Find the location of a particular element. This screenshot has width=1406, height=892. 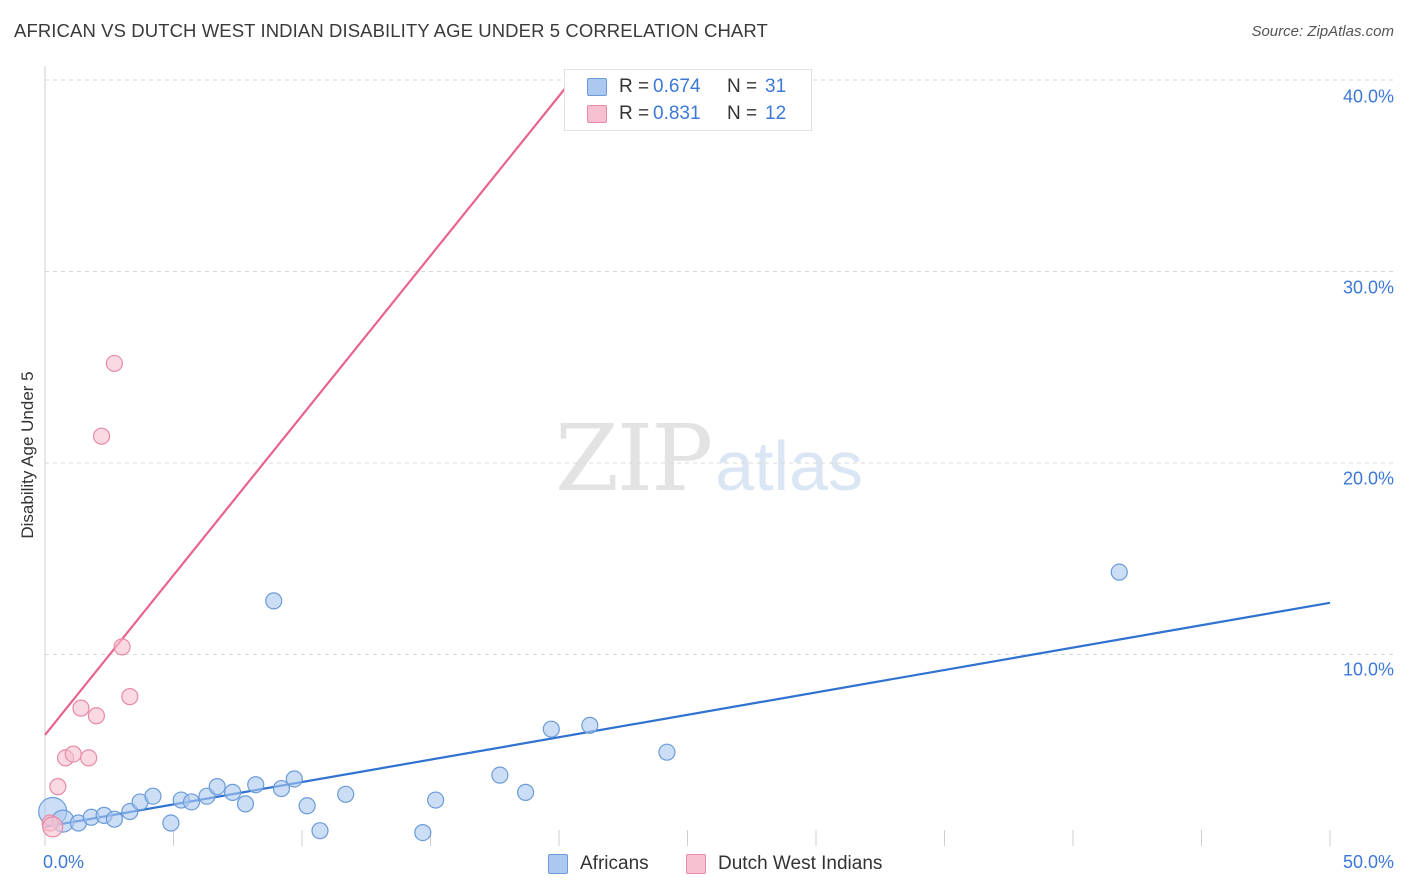

legend-row-dutch-west-indians: R = 0.831 N = 12 is located at coordinates (686, 114).